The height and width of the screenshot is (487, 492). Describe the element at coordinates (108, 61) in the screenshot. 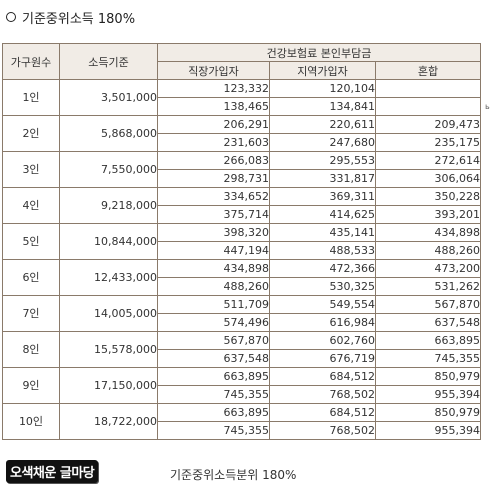

I see `header-income: 소득기준` at that location.